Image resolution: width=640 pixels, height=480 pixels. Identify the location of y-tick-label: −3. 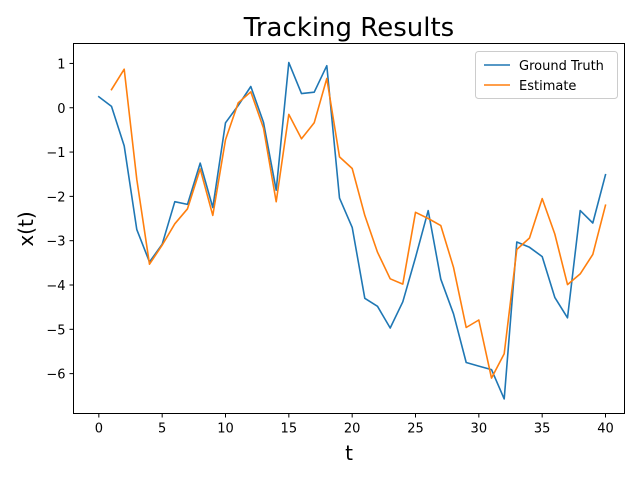
(55, 242).